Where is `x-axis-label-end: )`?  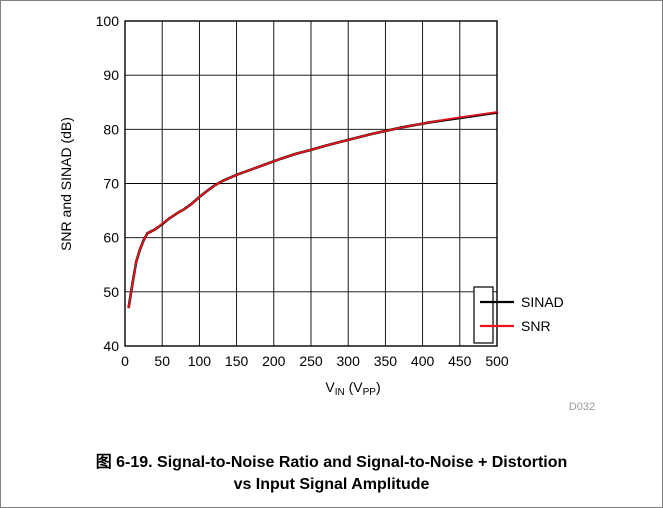 x-axis-label-end: ) is located at coordinates (378, 387).